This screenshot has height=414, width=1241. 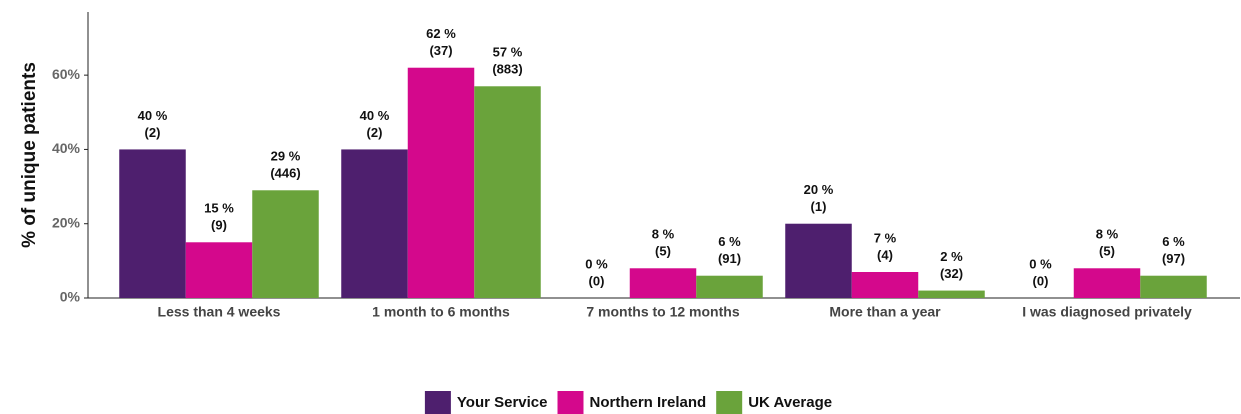 What do you see at coordinates (440, 50) in the screenshot?
I see `count-label: (37)` at bounding box center [440, 50].